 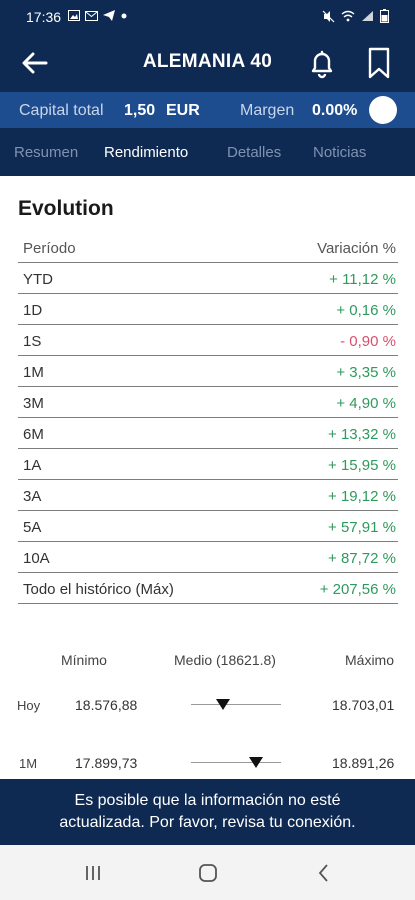 I want to click on telegram-icon, so click(x=109, y=15).